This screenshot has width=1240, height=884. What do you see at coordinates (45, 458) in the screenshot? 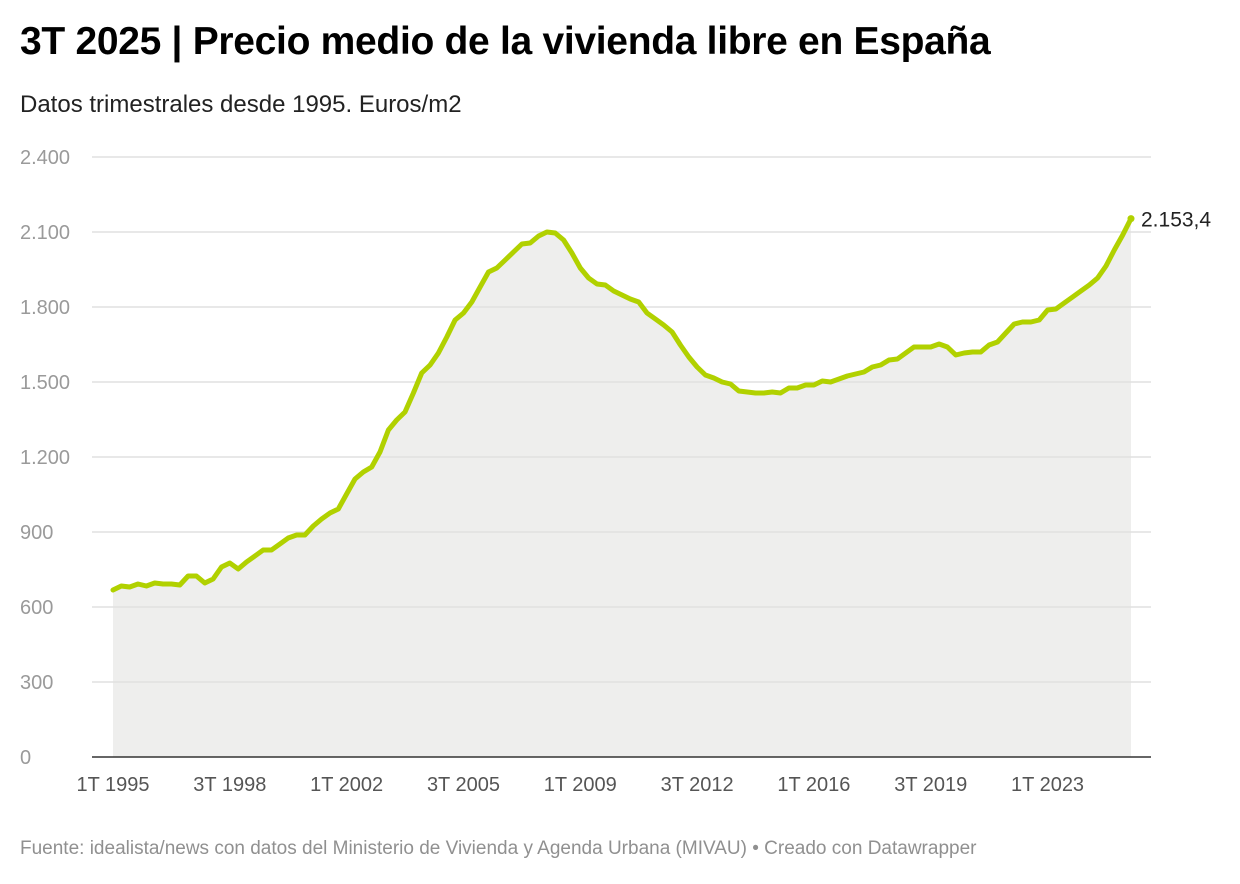
I see `y-tick-label: 1.200` at bounding box center [45, 458].